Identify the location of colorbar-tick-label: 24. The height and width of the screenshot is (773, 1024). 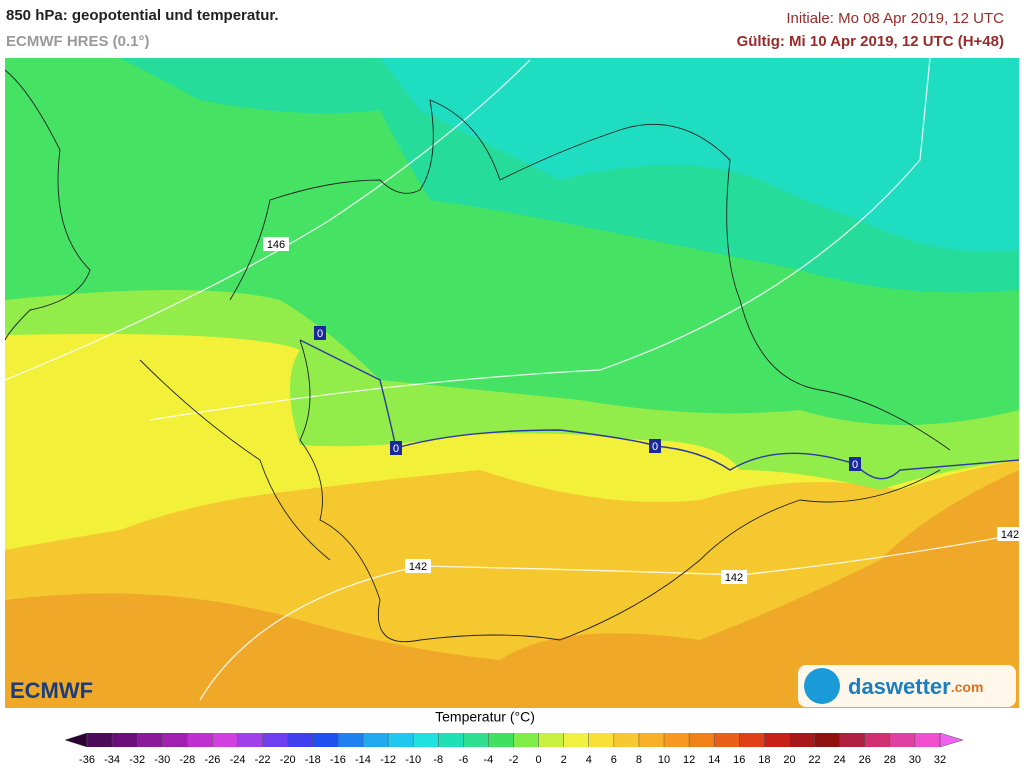
(840, 760).